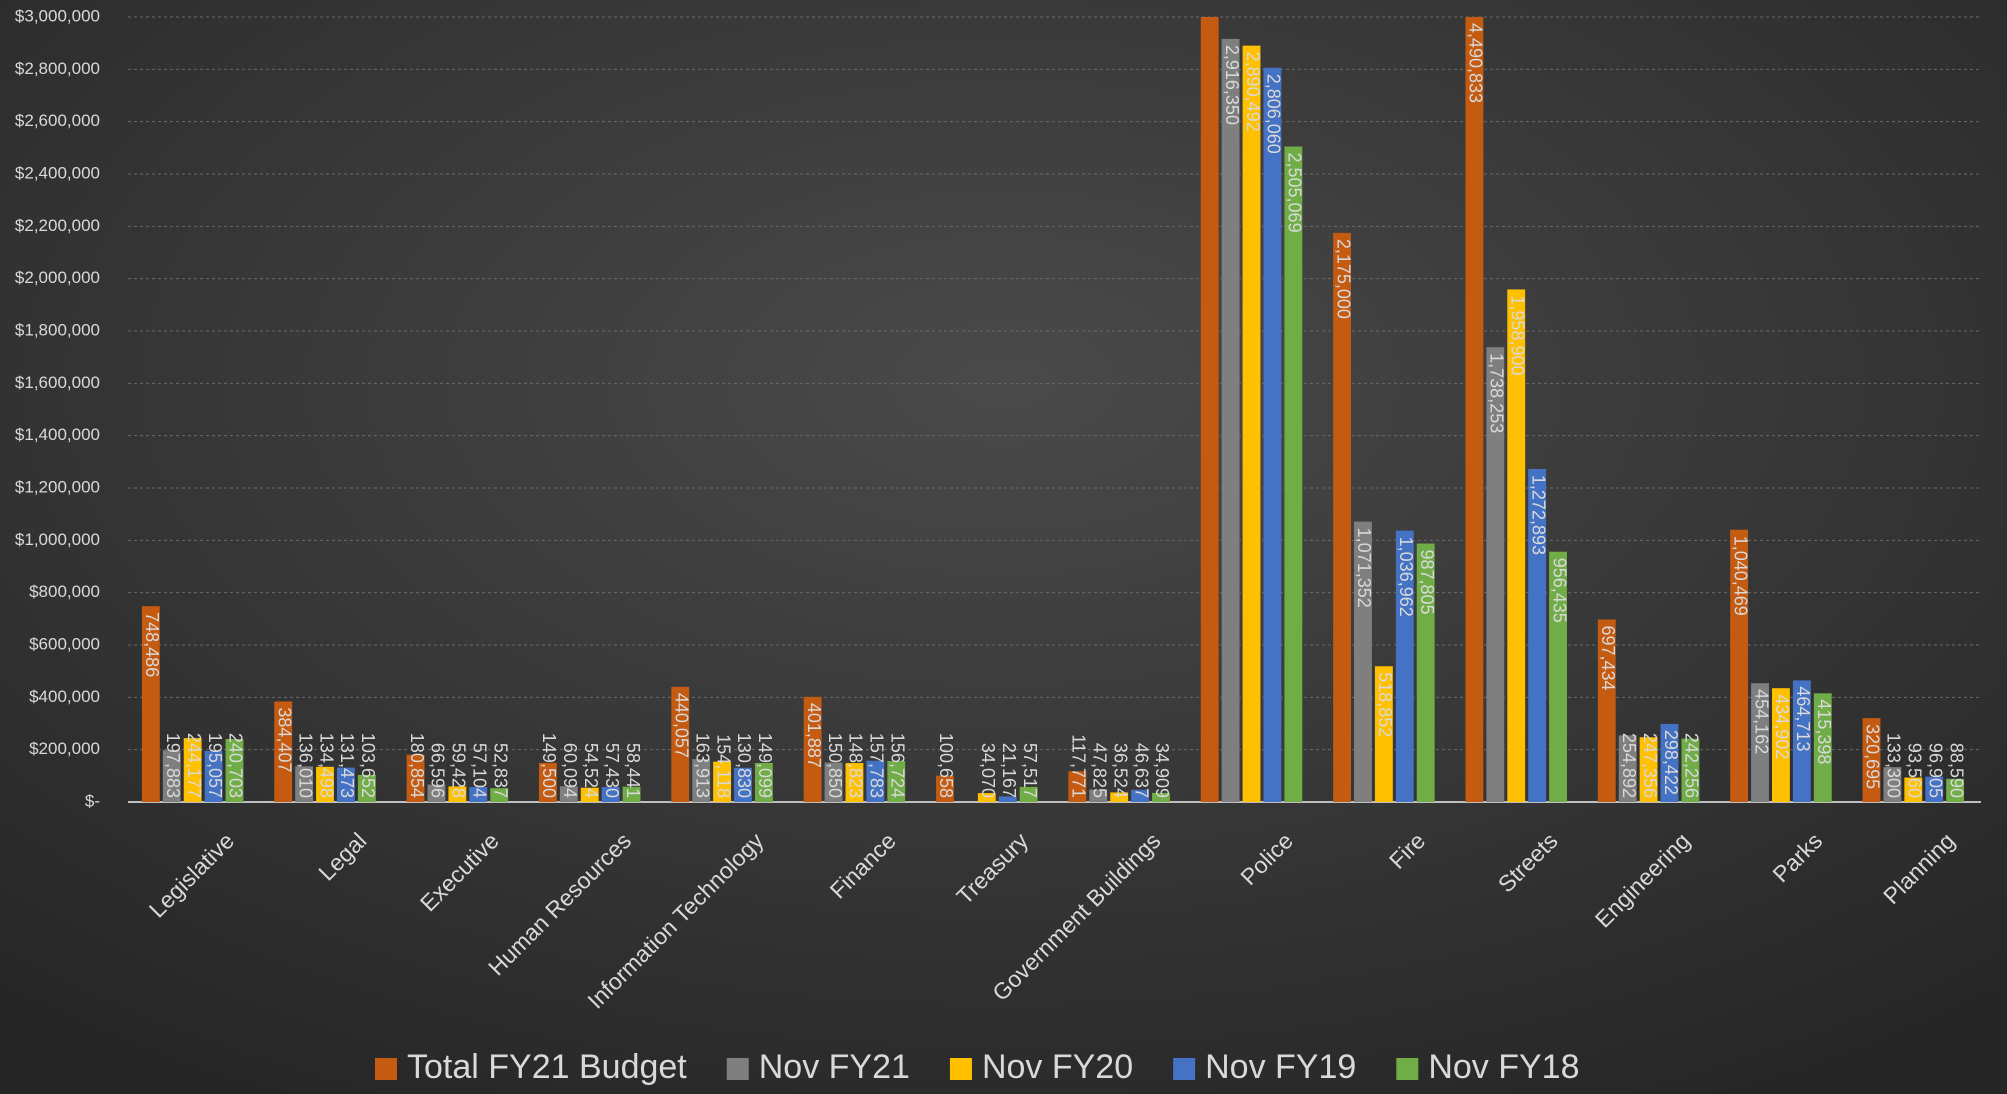 The height and width of the screenshot is (1094, 2007). Describe the element at coordinates (57, 68) in the screenshot. I see `y-tick-label: $2,800,000` at that location.